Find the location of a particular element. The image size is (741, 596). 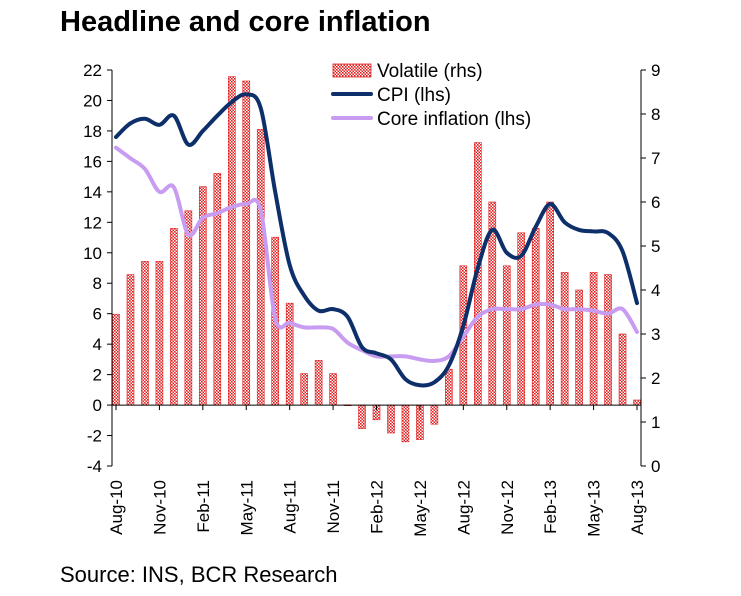

x-tick-label: May-12 is located at coordinates (420, 508).